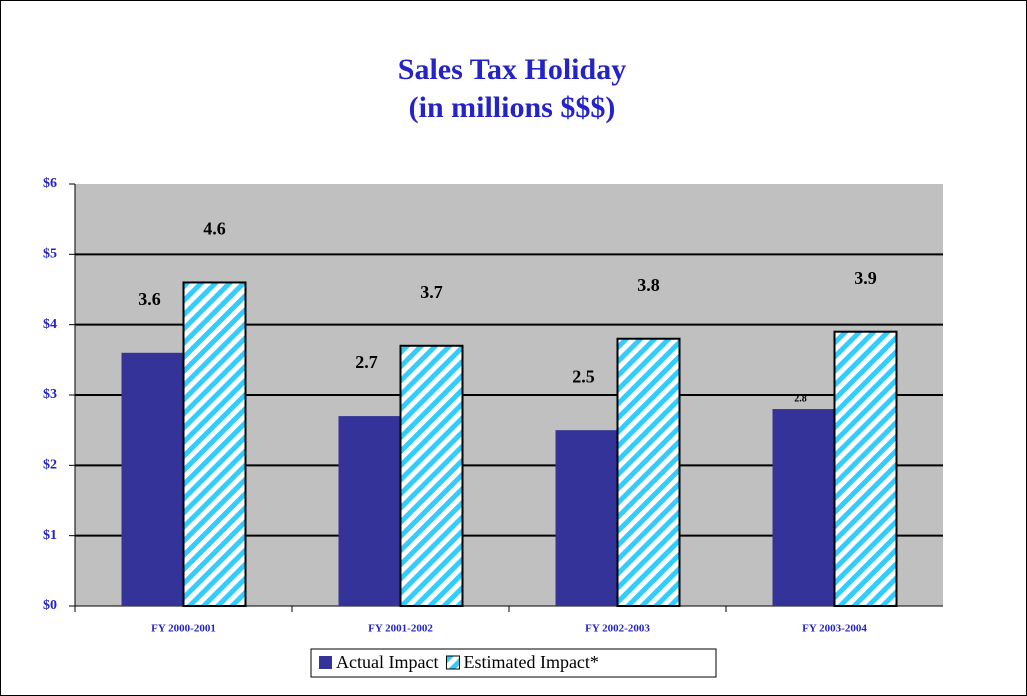 This screenshot has width=1027, height=696. What do you see at coordinates (214, 229) in the screenshot?
I see `data-label: 4.6` at bounding box center [214, 229].